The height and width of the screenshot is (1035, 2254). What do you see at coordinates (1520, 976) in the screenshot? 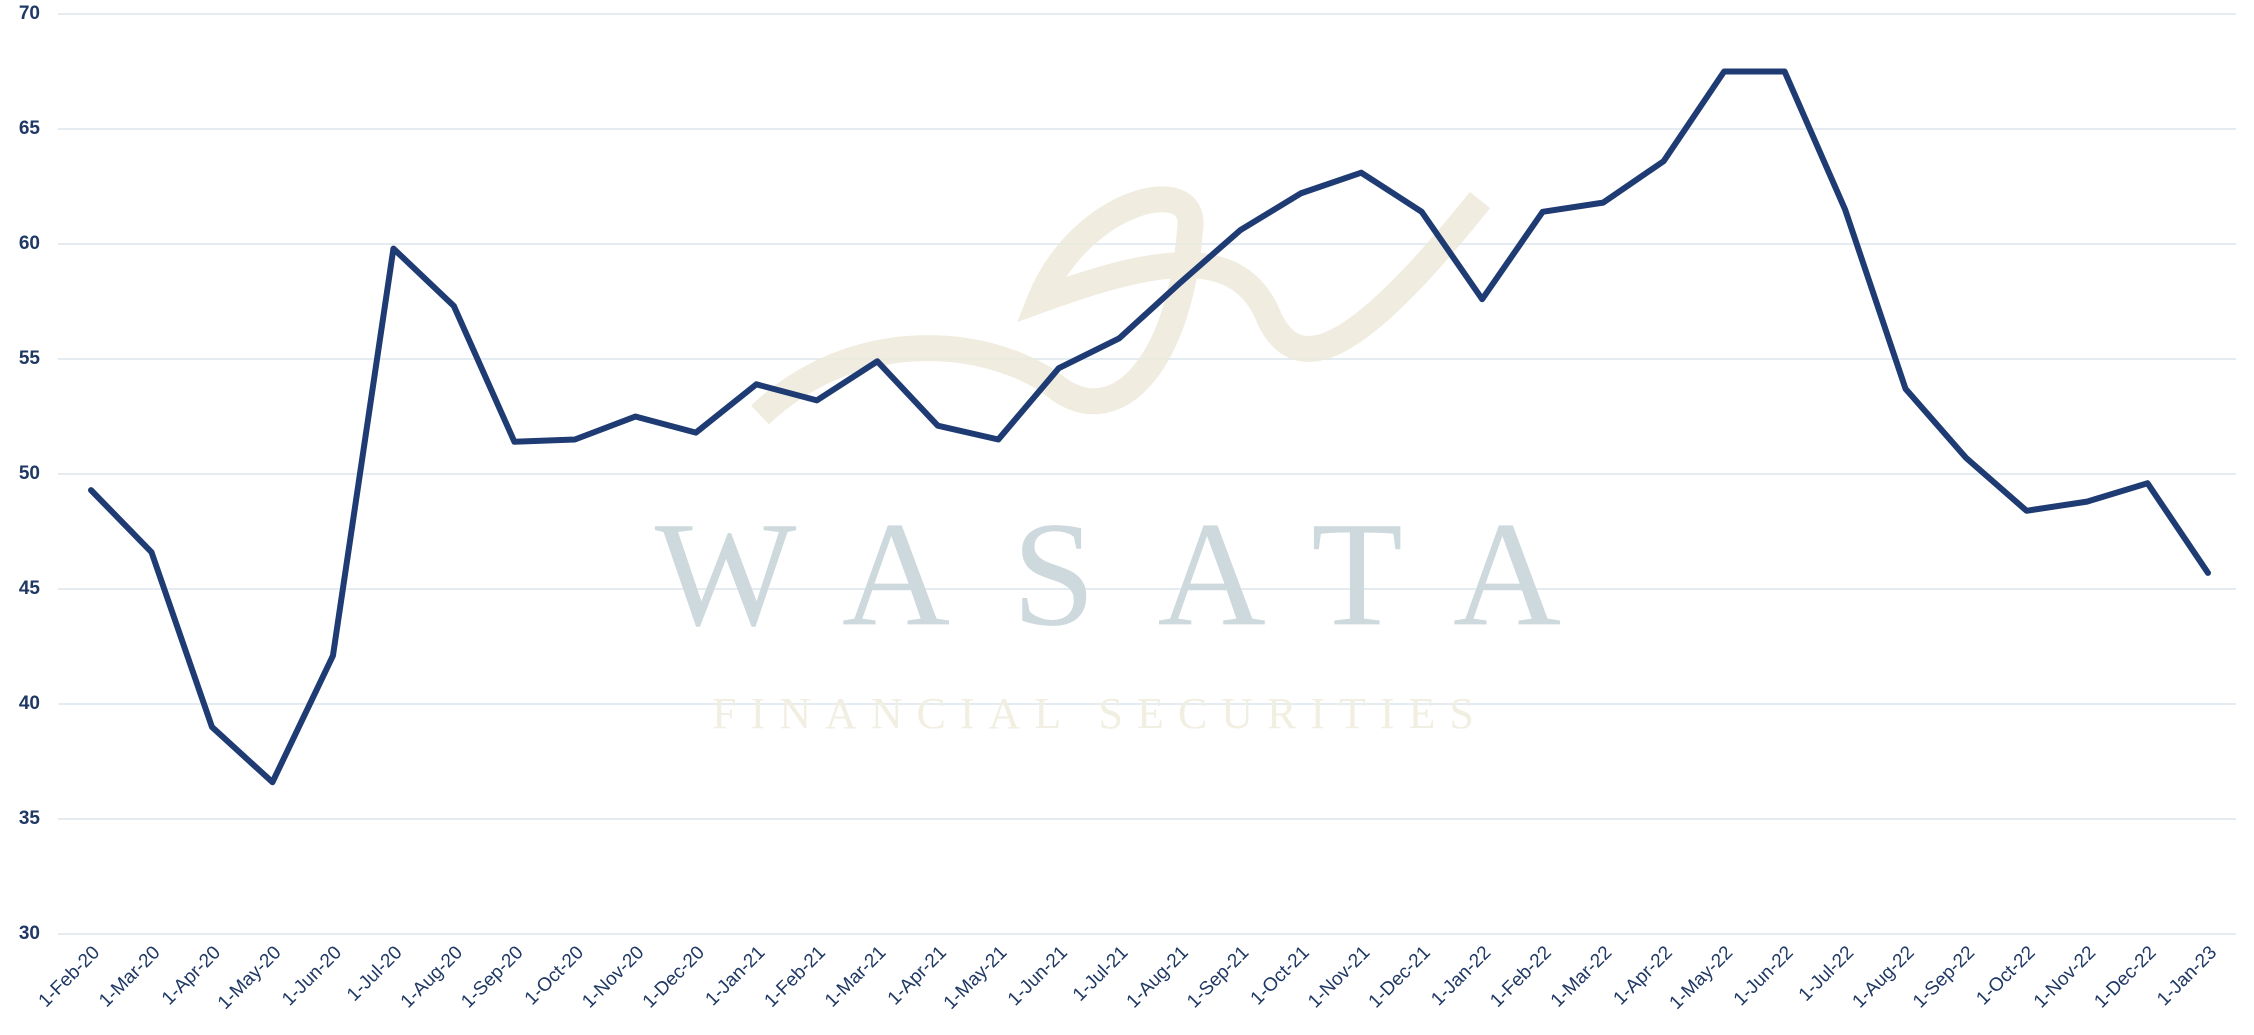
I see `x-tick-label: 1-Feb-22` at bounding box center [1520, 976].